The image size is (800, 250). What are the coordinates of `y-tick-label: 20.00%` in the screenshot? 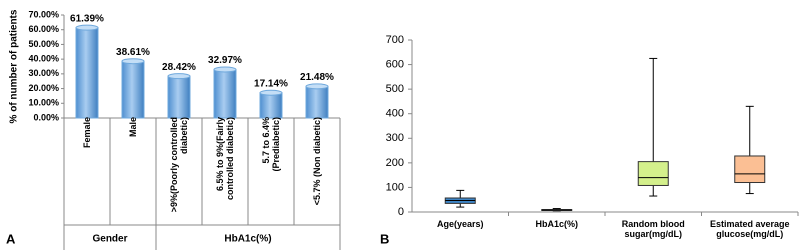 It's located at (43, 88).